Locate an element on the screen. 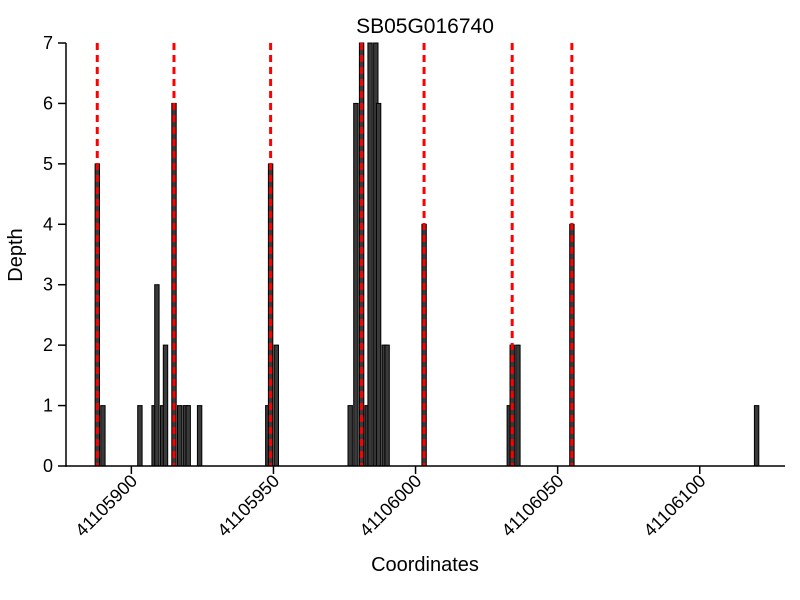  chart-title: SB05G016740 is located at coordinates (425, 26).